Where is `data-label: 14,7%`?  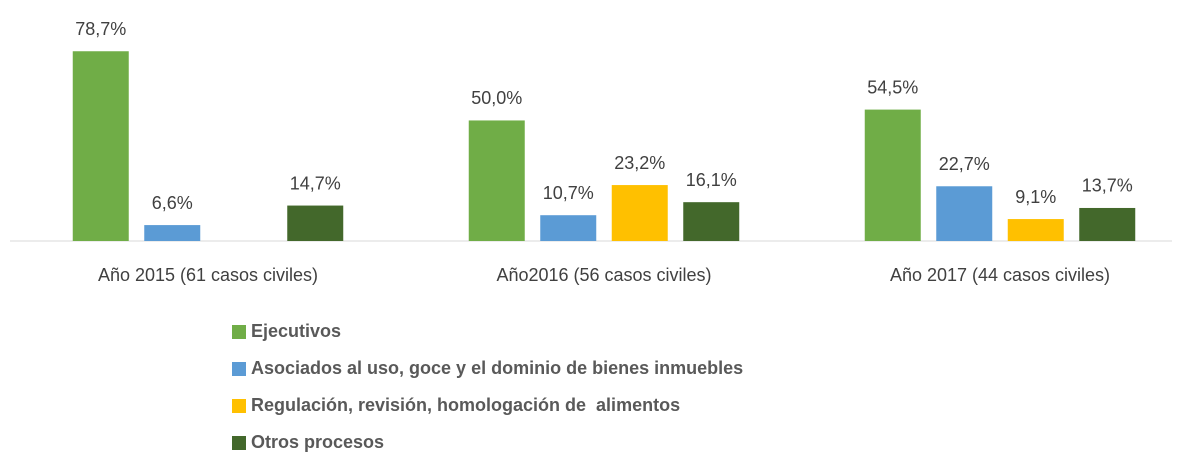
data-label: 14,7% is located at coordinates (315, 183).